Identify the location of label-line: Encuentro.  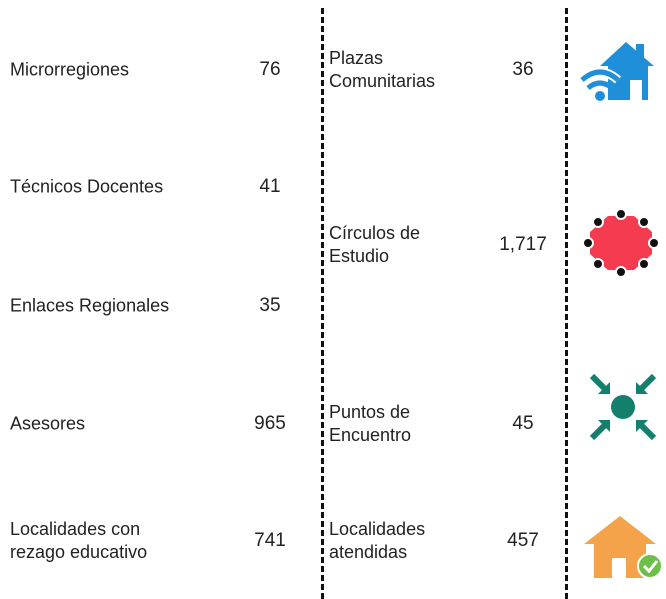
(370, 435).